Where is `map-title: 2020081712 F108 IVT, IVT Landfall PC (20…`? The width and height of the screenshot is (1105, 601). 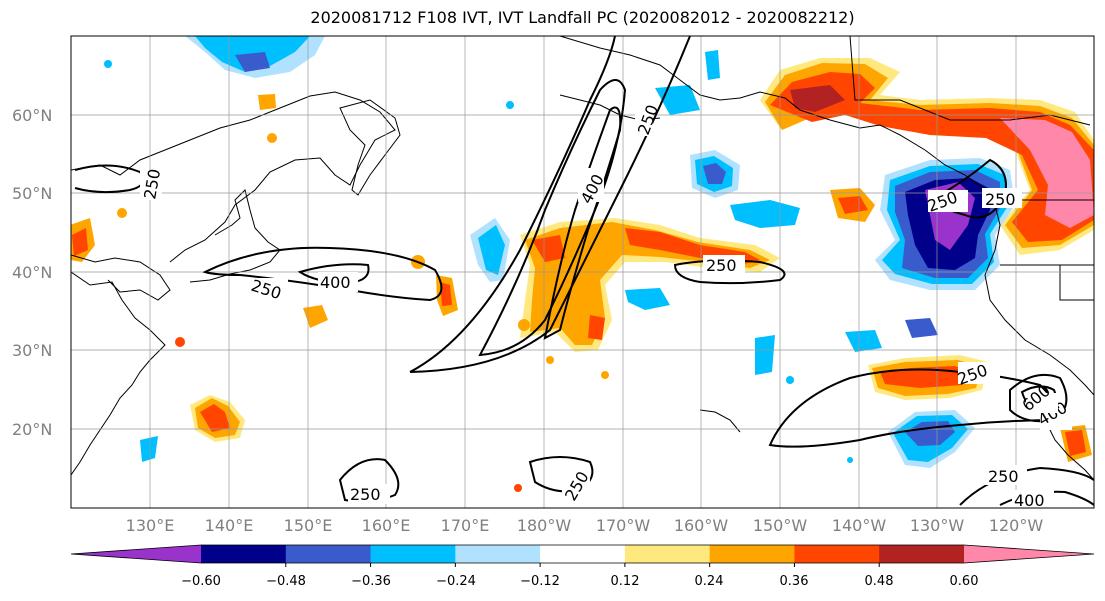 map-title: 2020081712 F108 IVT, IVT Landfall PC (20… is located at coordinates (582, 17).